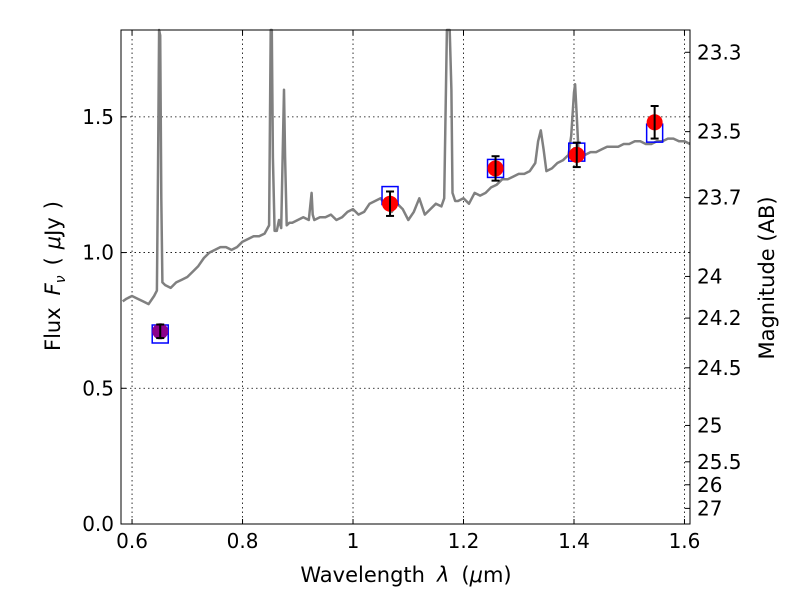  Describe the element at coordinates (709, 276) in the screenshot. I see `y2-tick-label: 24` at that location.